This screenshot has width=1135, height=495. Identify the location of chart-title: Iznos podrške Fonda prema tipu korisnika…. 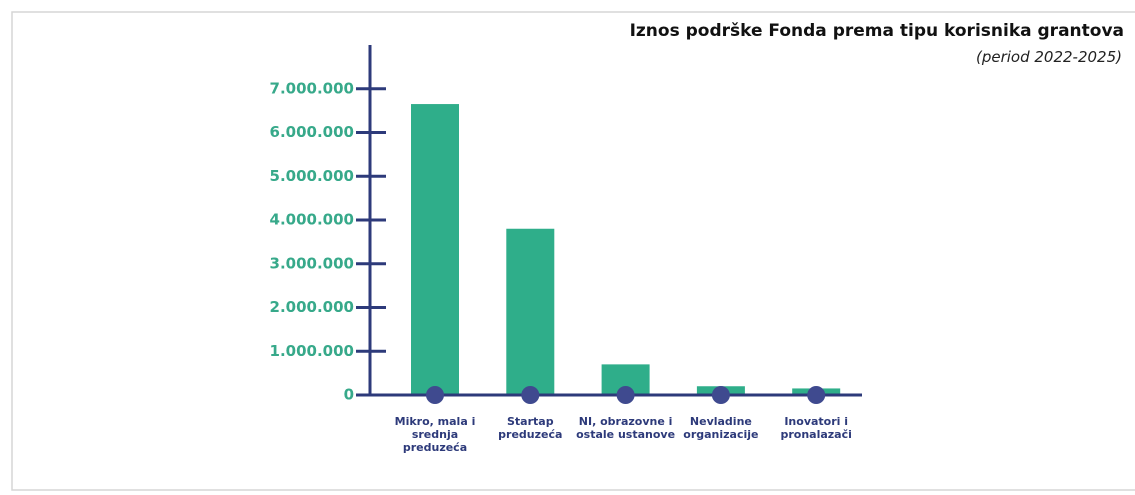
(877, 31).